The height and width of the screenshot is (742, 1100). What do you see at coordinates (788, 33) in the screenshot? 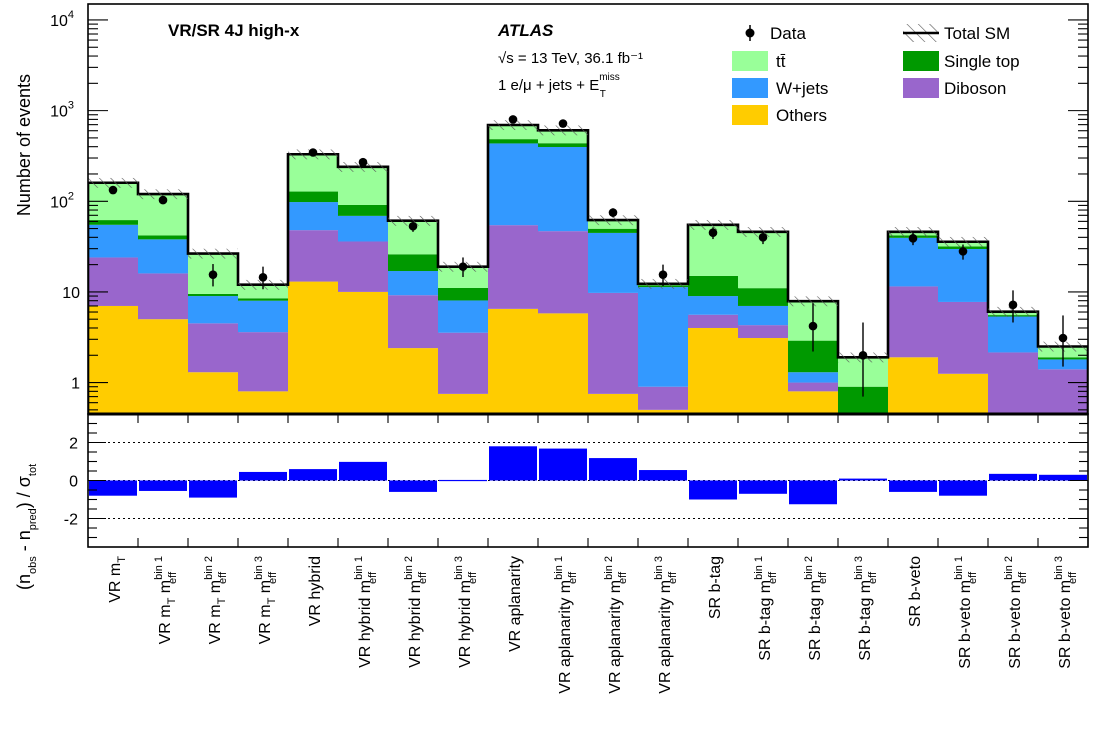
I see `svg-text: Data` at bounding box center [788, 33].